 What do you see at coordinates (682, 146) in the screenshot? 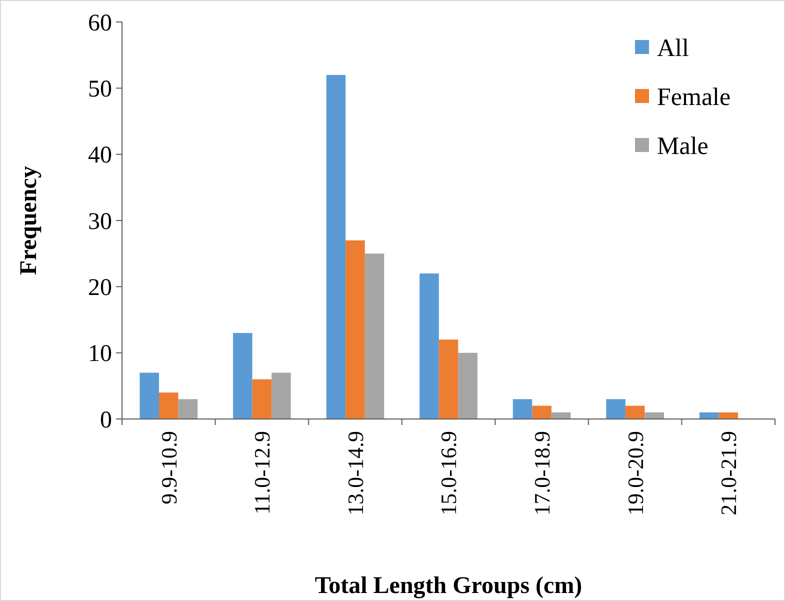
I see `legend-label: Male` at bounding box center [682, 146].